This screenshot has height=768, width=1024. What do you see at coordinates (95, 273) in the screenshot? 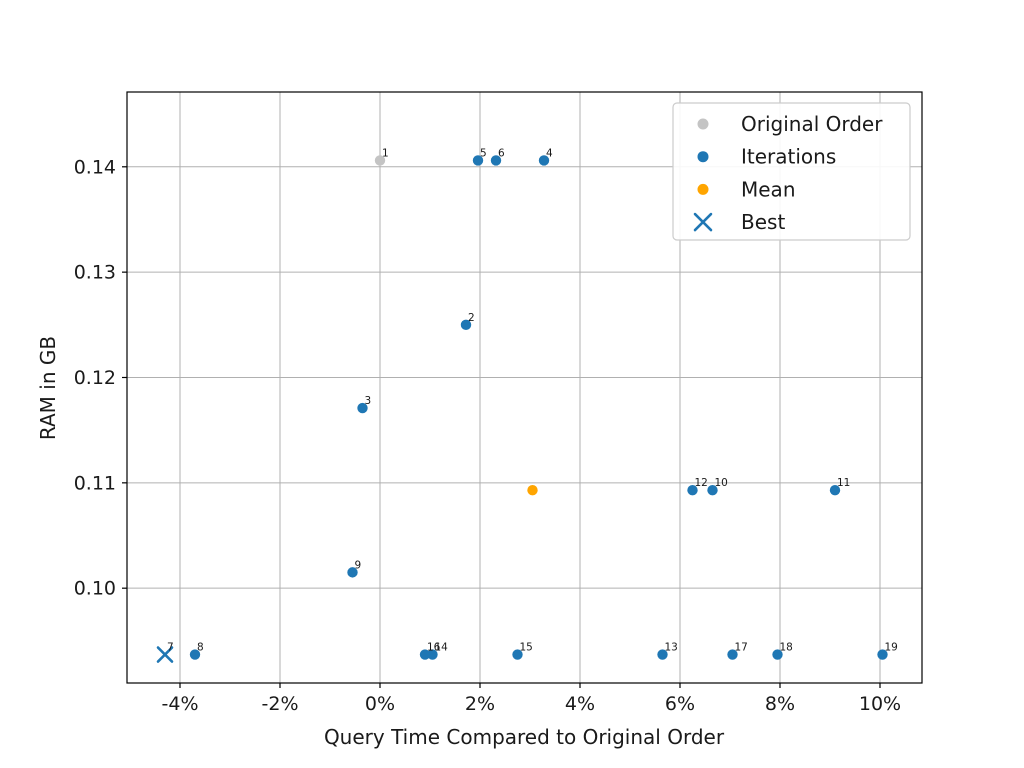
I see `y-tick-label: 0.13` at bounding box center [95, 273].